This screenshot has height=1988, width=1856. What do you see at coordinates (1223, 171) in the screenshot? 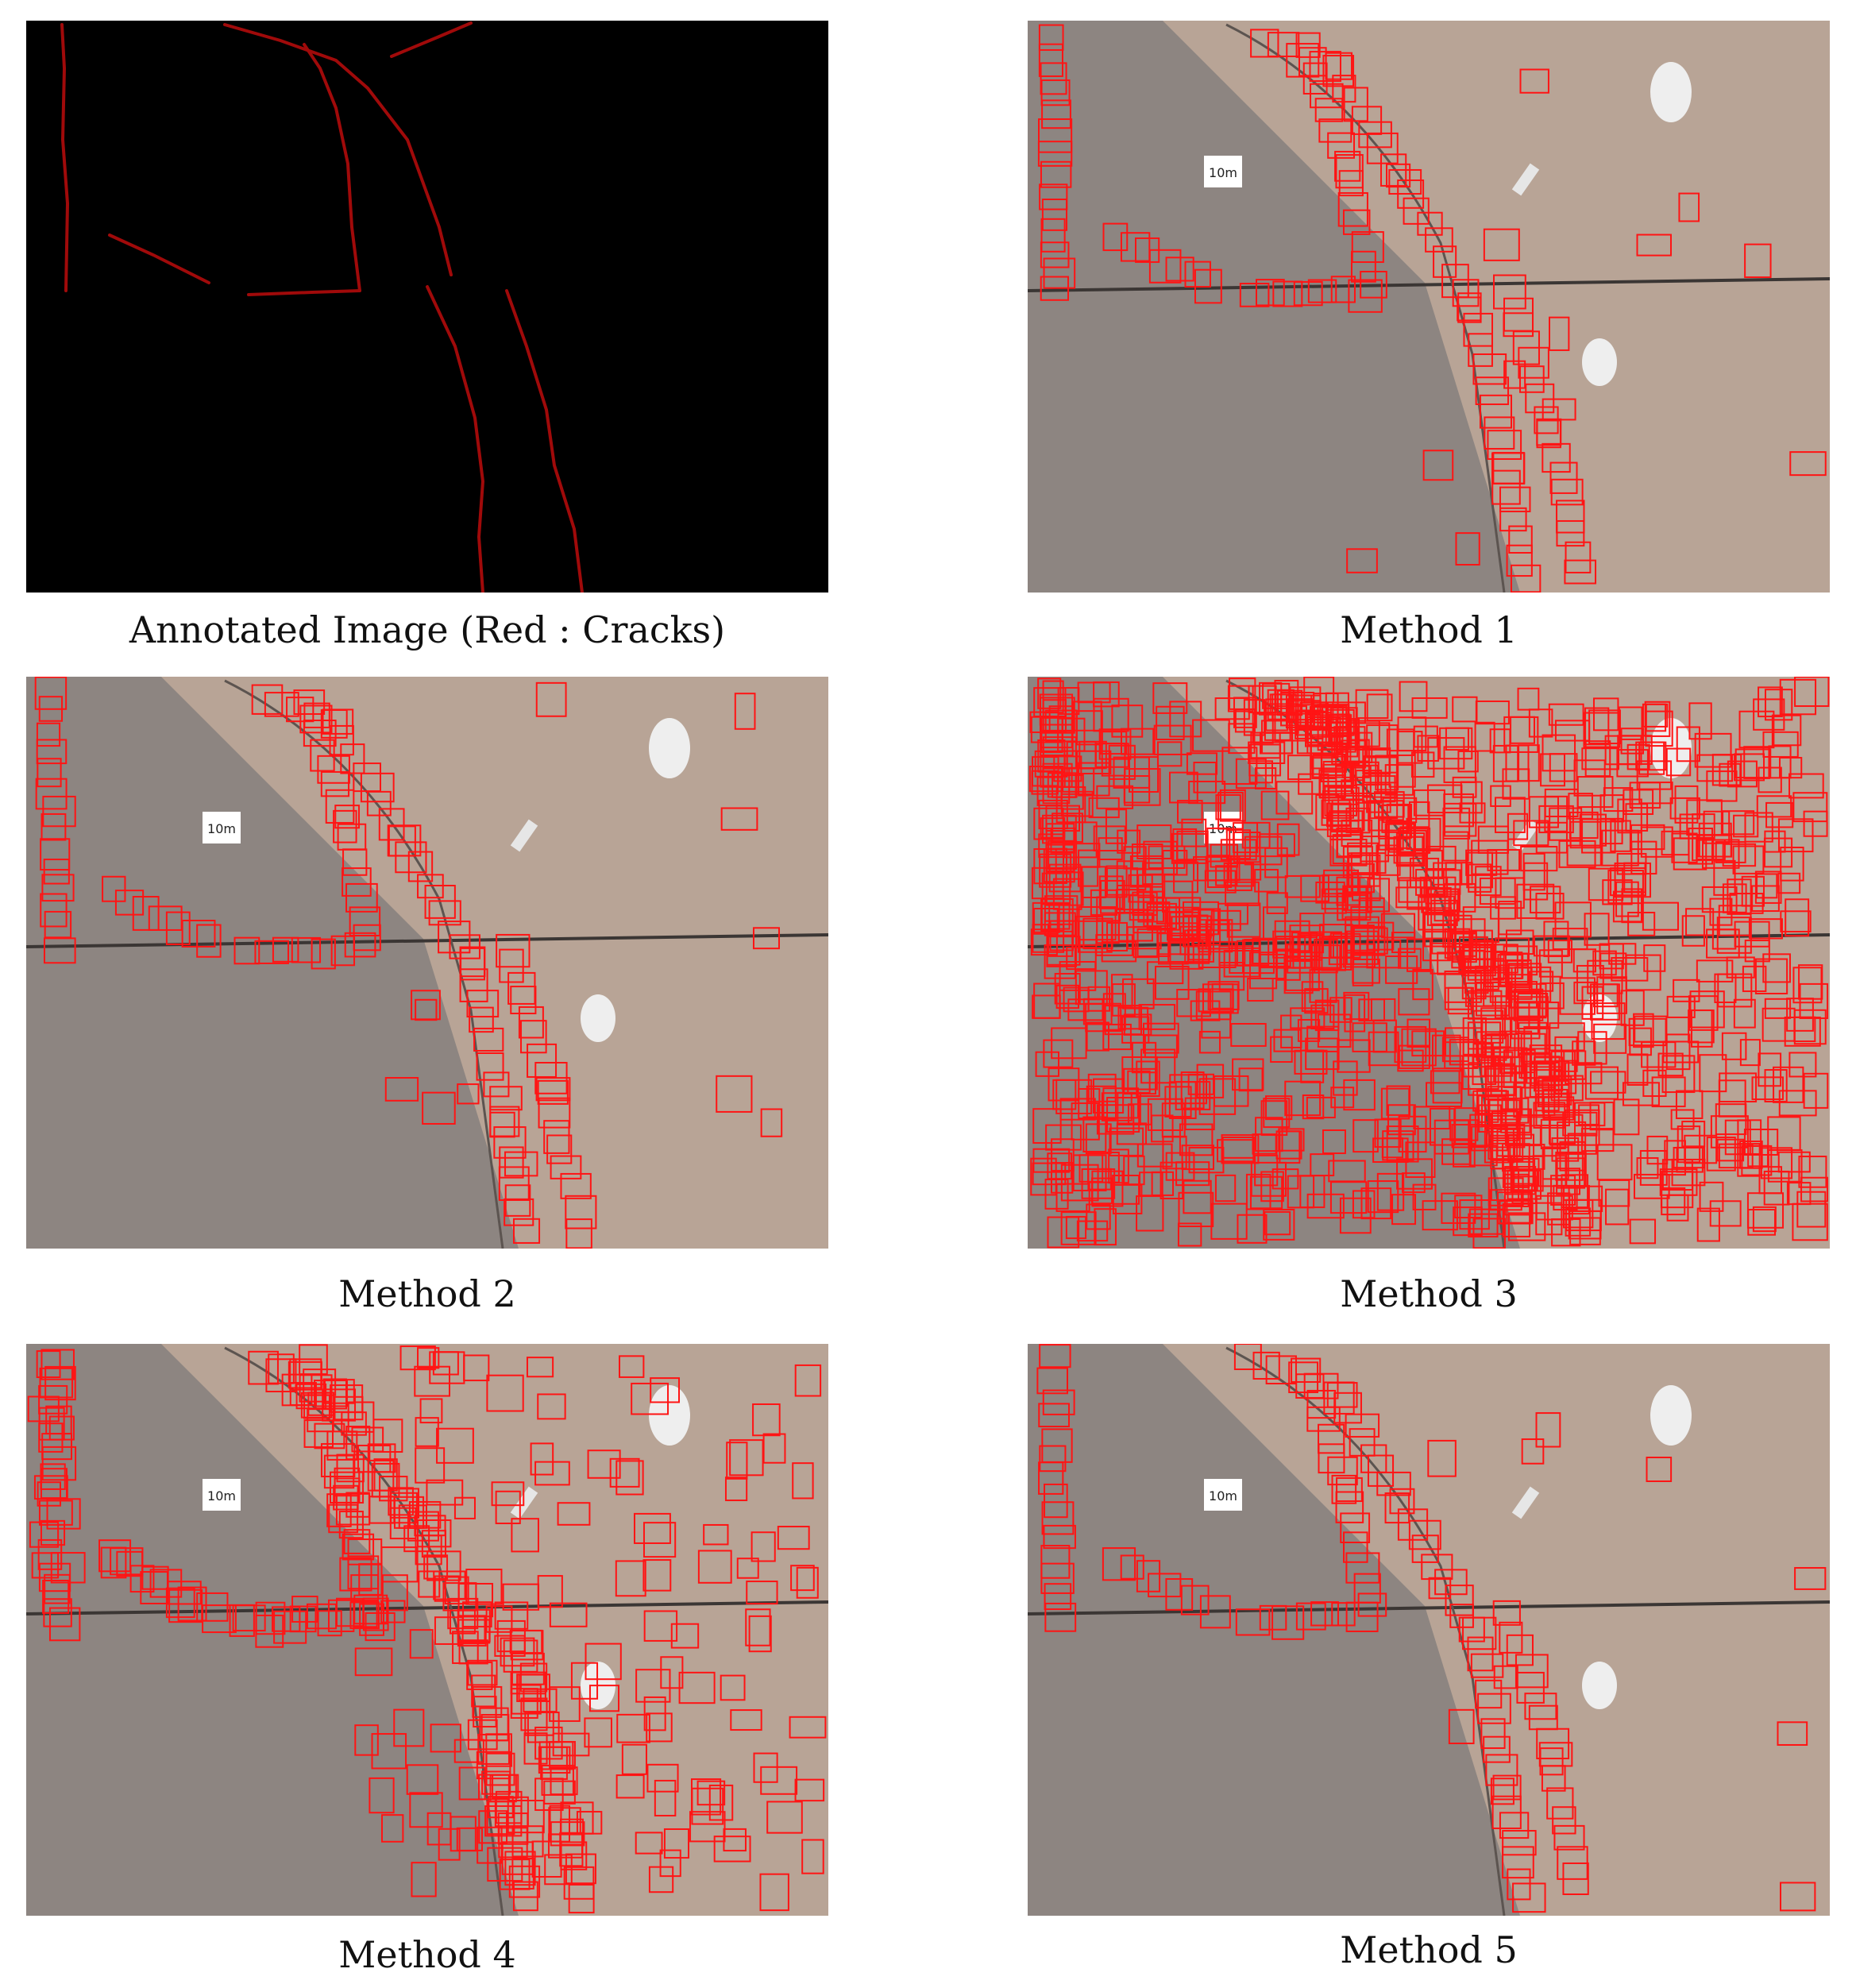
I see `scale-marker` at bounding box center [1223, 171].